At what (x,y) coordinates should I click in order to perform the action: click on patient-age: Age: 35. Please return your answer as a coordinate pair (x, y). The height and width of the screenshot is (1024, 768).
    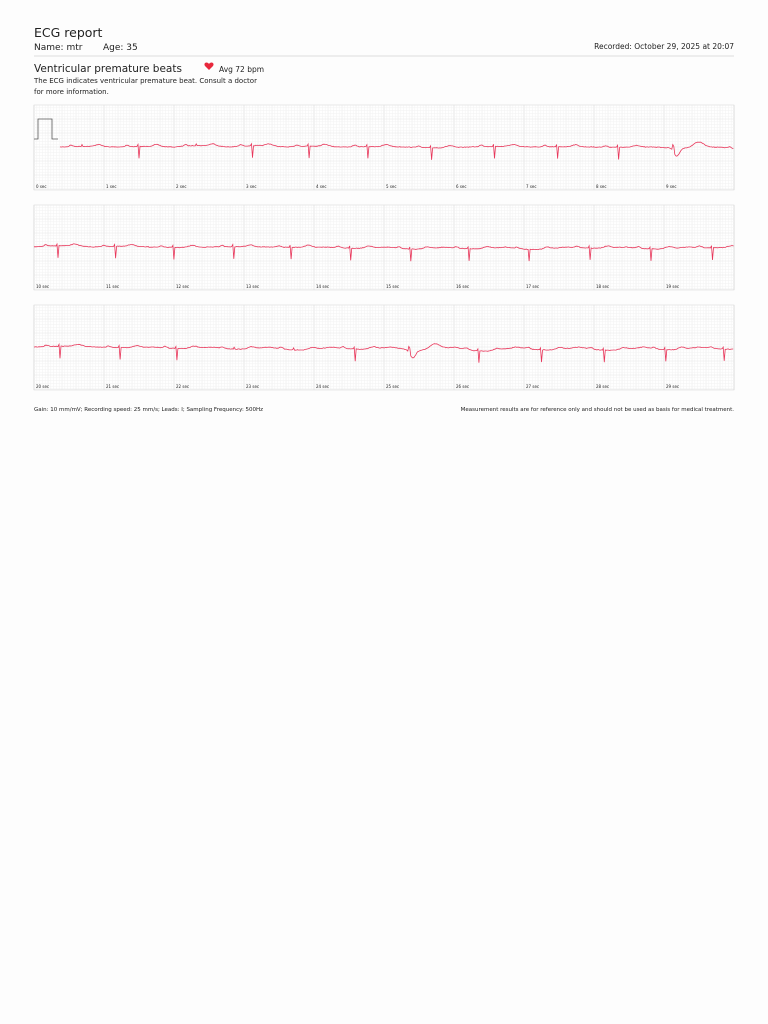
    Looking at the image, I should click on (120, 48).